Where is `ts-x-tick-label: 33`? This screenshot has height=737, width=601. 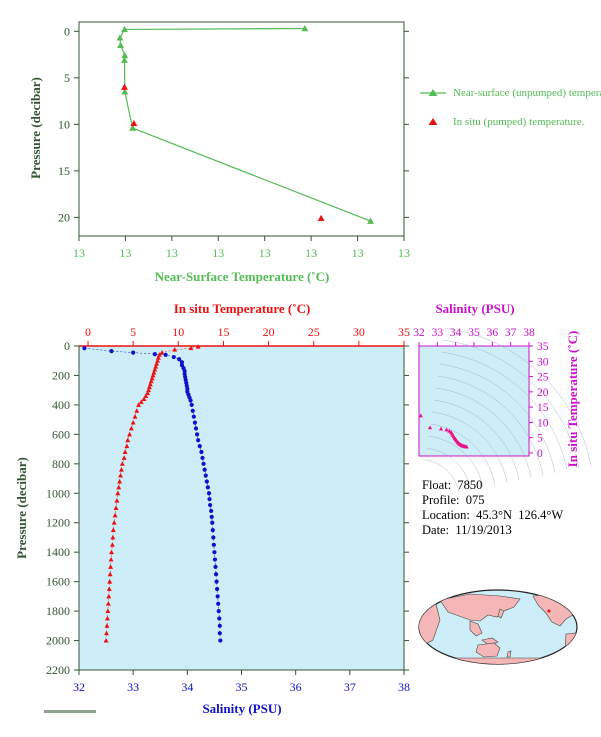
ts-x-tick-label: 33 is located at coordinates (438, 333).